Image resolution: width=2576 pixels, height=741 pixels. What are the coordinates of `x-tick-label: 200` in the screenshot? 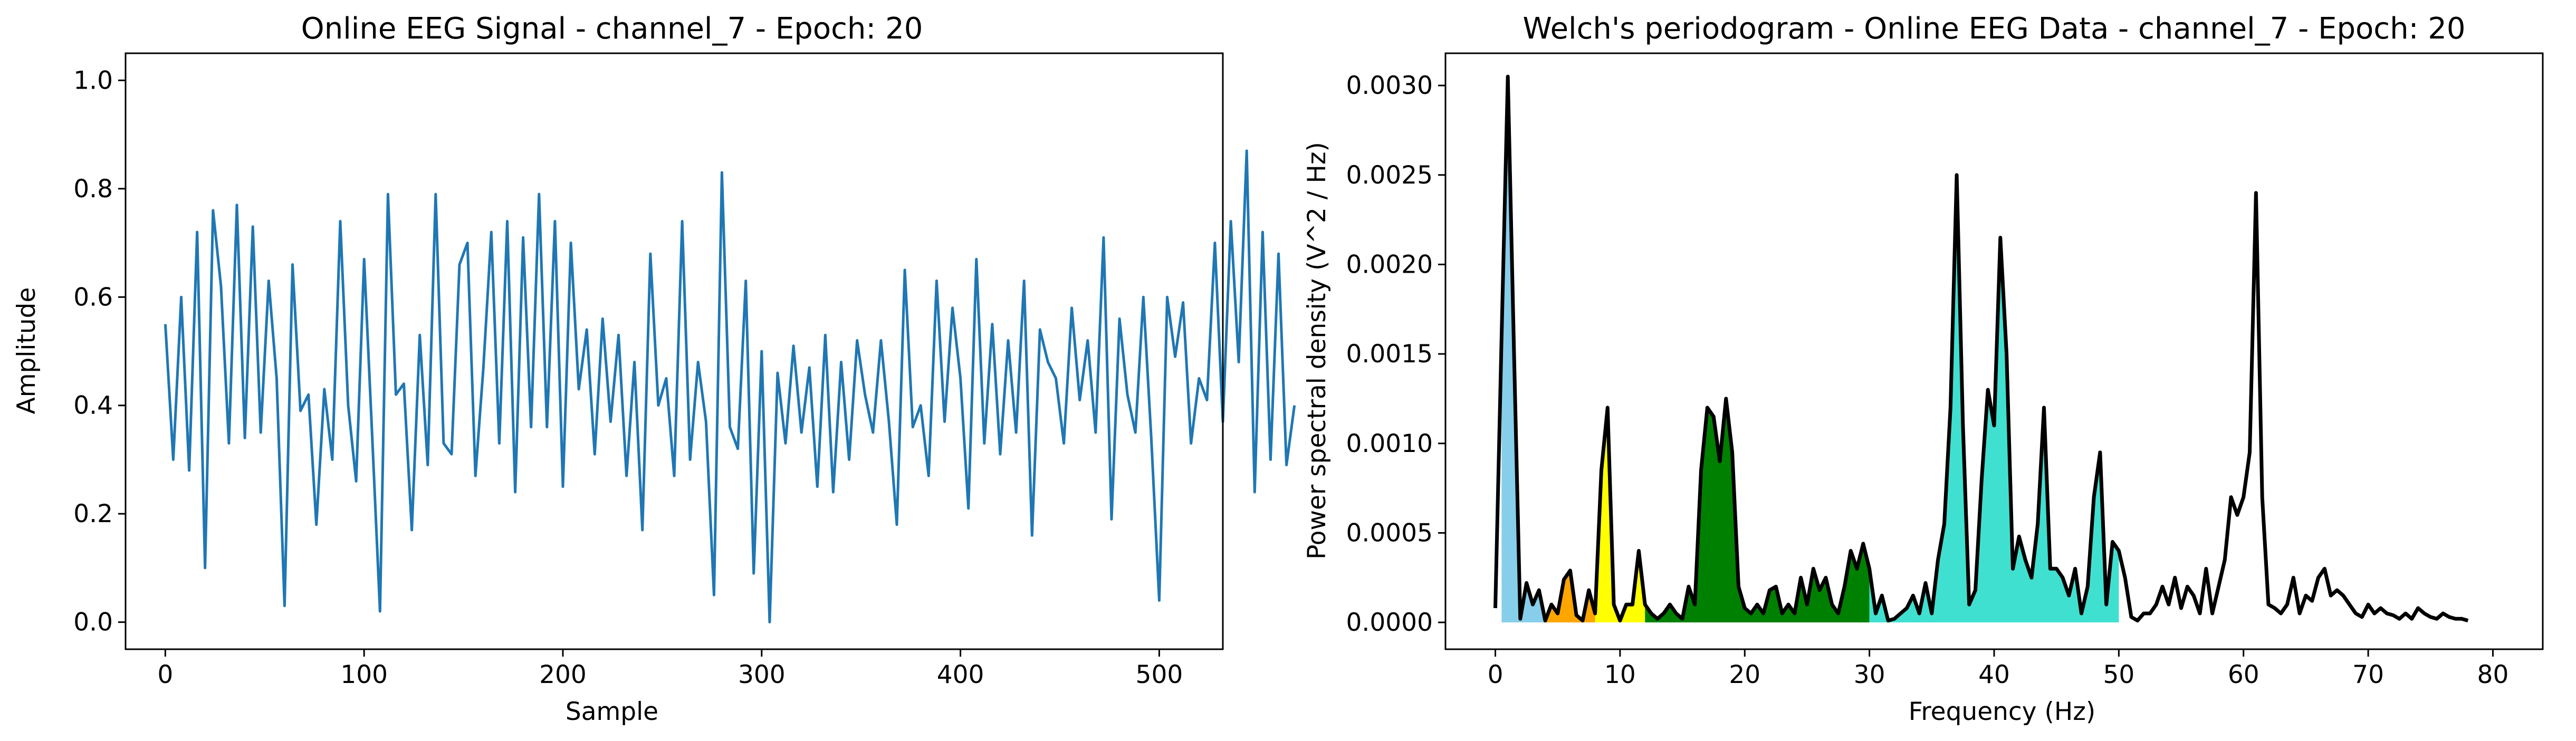 It's located at (563, 674).